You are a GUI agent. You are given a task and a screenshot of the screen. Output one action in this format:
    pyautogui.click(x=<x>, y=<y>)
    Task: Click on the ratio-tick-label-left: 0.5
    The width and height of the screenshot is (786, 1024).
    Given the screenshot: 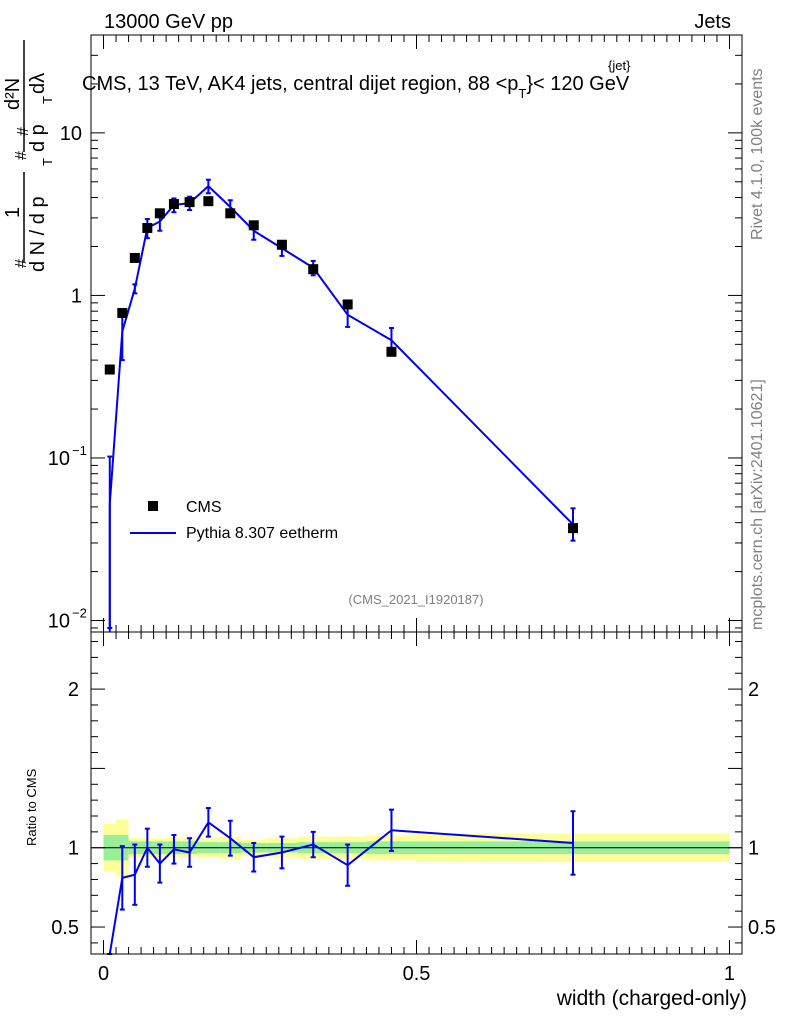 What is the action you would take?
    pyautogui.click(x=65, y=928)
    